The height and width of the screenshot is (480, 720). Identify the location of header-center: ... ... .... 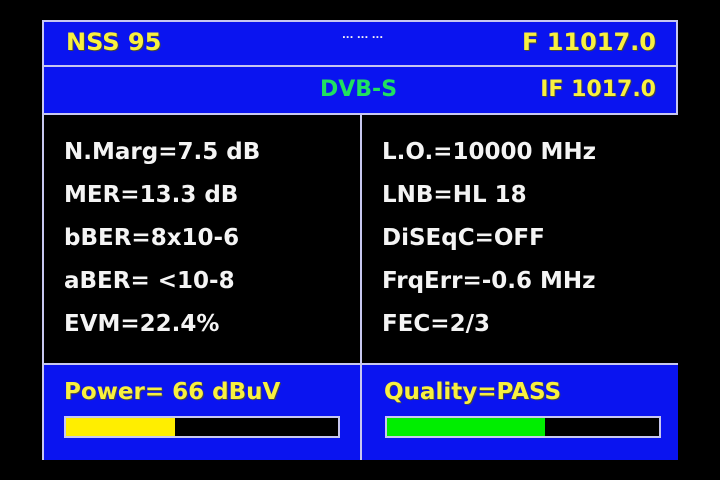
(363, 35).